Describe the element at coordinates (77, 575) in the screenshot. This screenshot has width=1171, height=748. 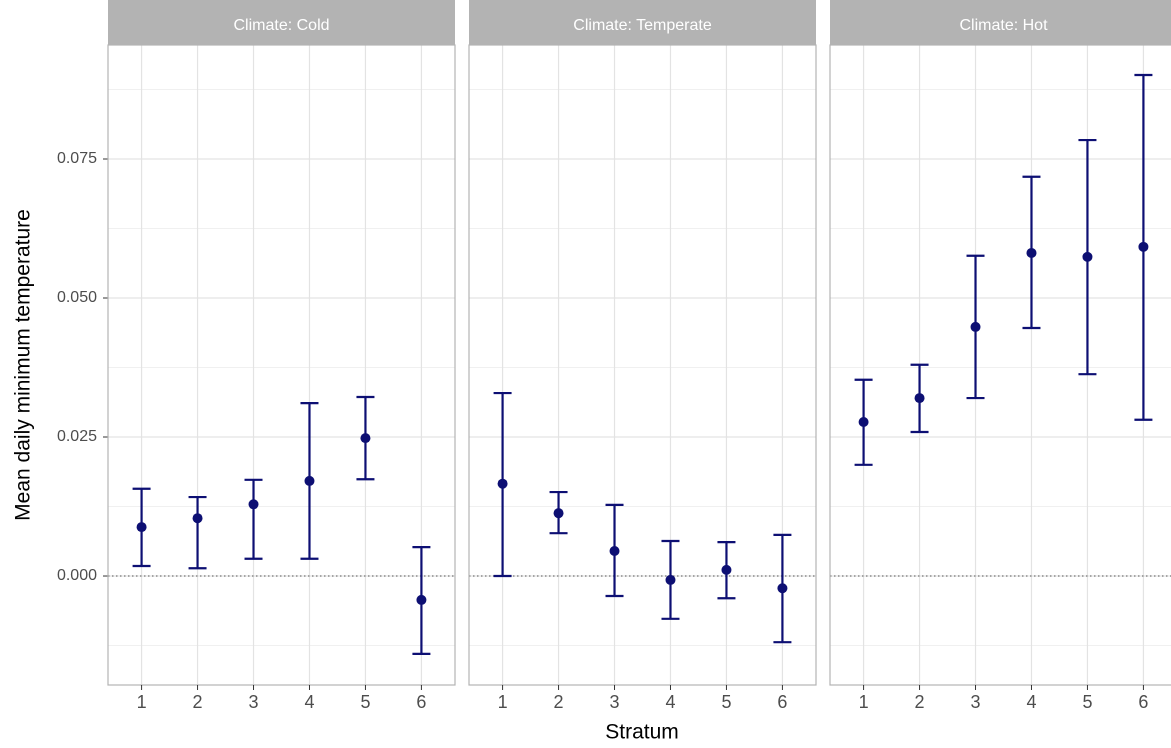
I see `y-tick-label: 0.000` at that location.